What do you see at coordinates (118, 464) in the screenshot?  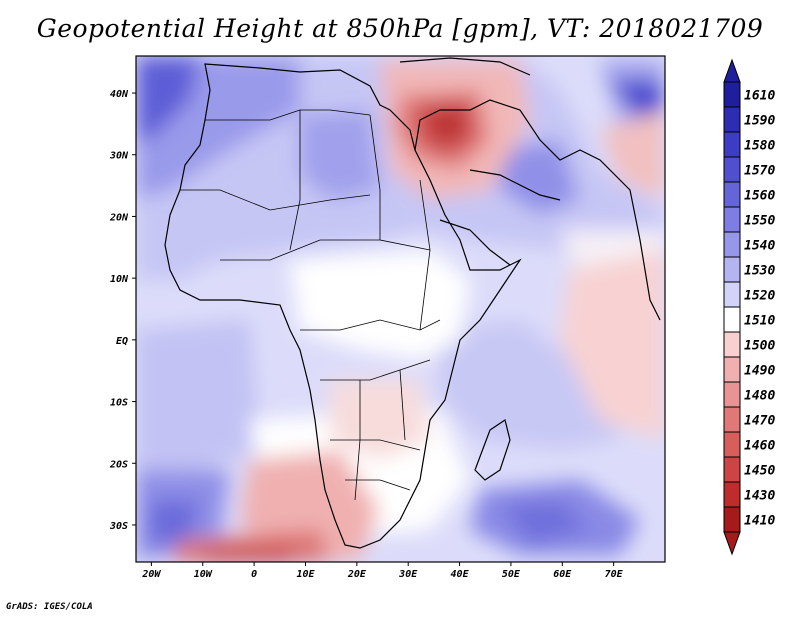 I see `y-tick-label: 20S` at bounding box center [118, 464].